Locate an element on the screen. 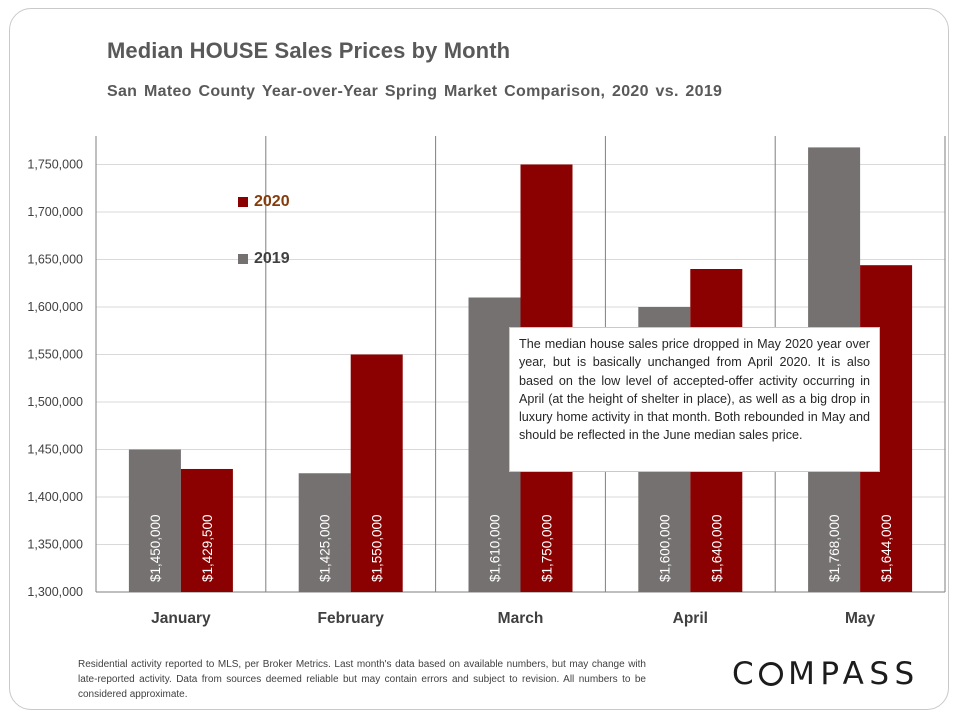 Image resolution: width=960 pixels, height=720 pixels. x-tick-label: March is located at coordinates (521, 618).